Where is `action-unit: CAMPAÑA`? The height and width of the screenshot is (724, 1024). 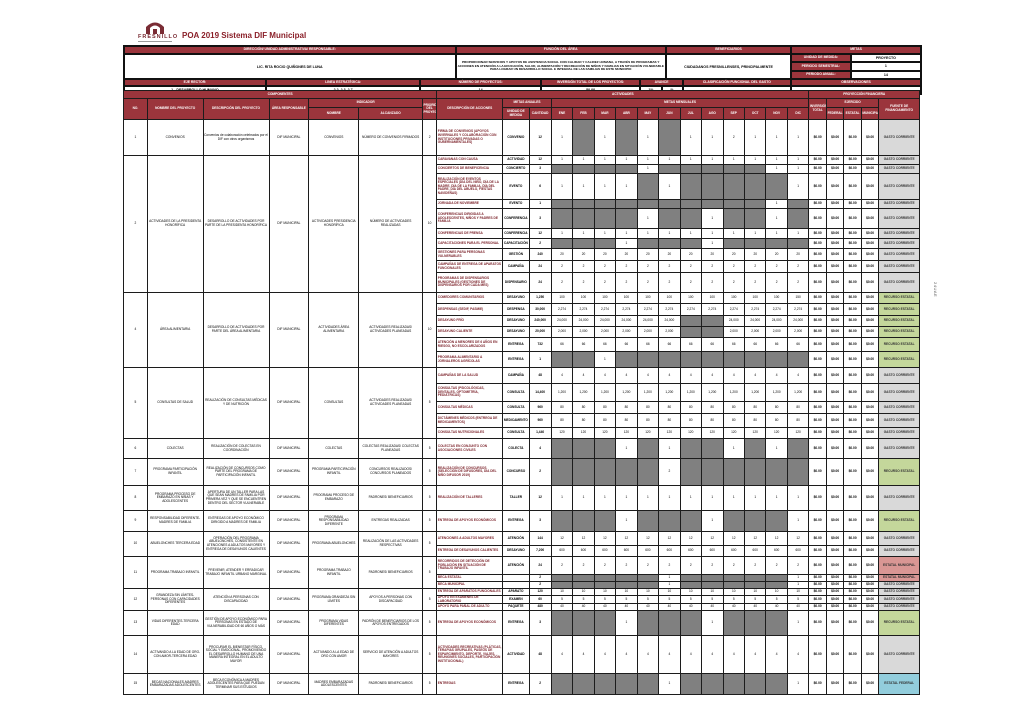
action-unit: CAMPAÑA is located at coordinates (516, 375).